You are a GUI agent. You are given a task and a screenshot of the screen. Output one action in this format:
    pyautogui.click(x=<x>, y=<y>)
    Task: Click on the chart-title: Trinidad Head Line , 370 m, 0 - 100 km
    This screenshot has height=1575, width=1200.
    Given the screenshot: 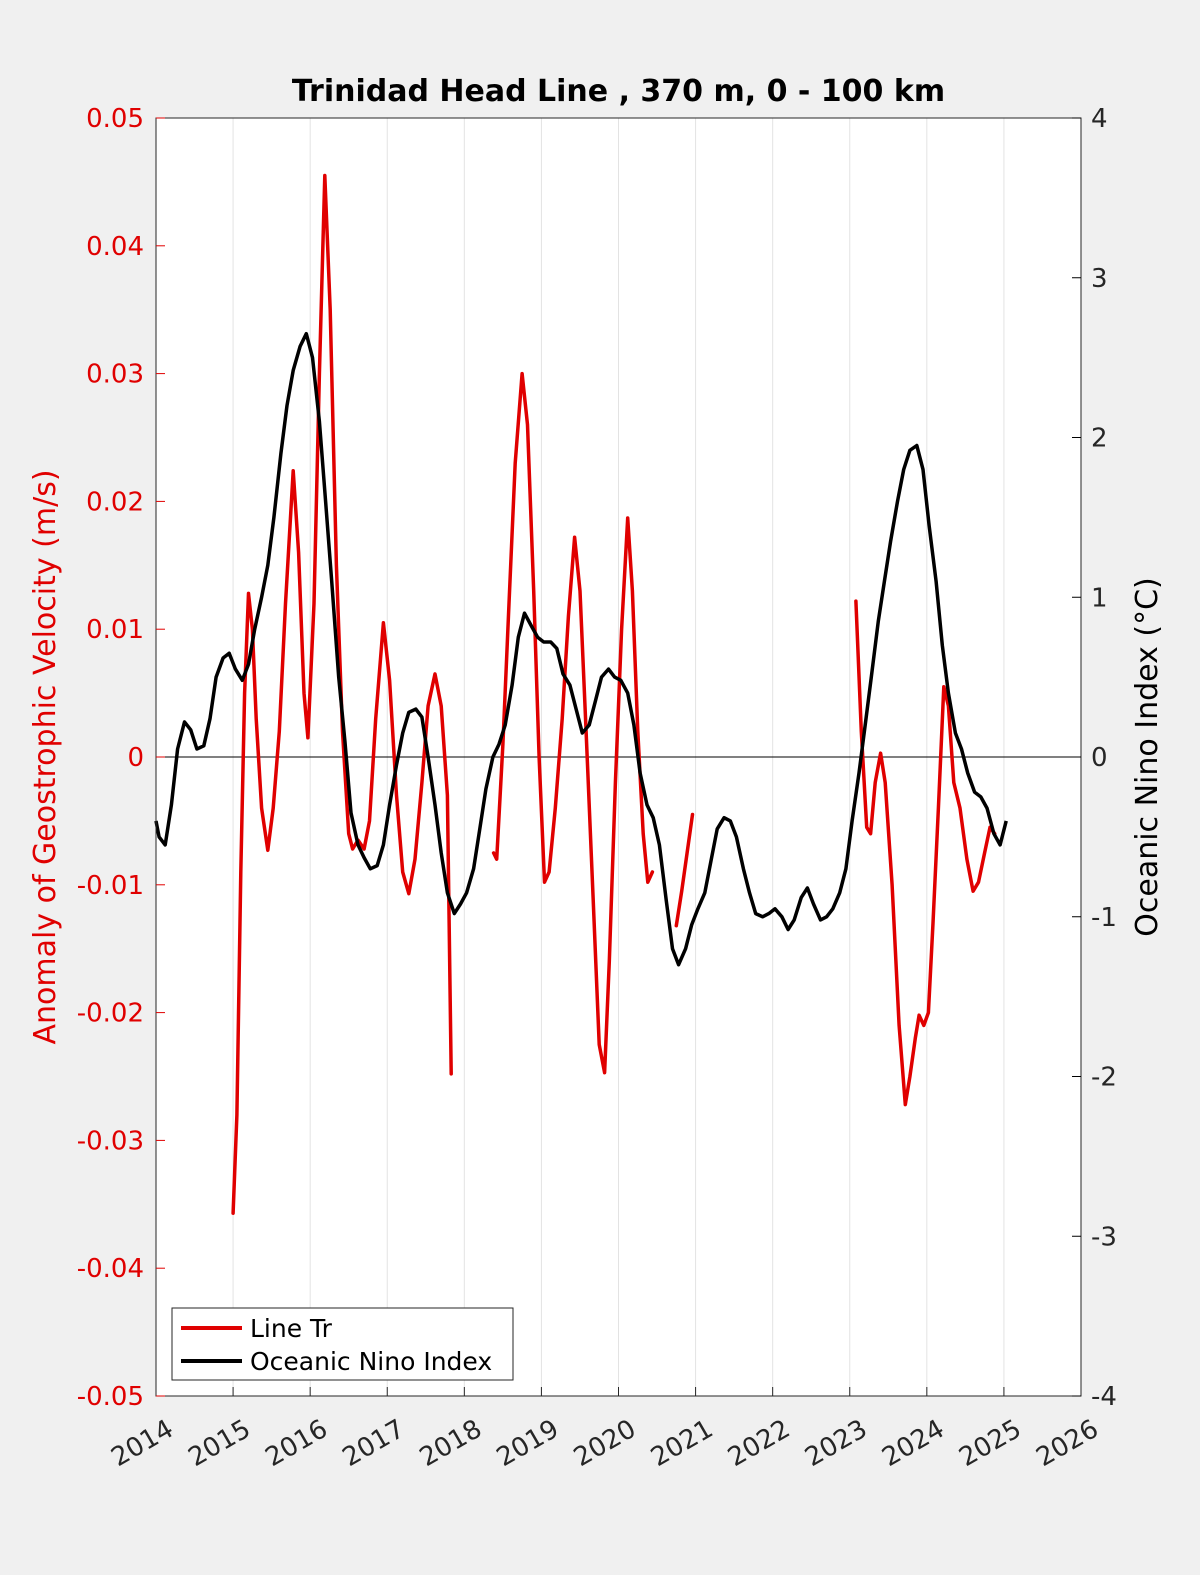 What is the action you would take?
    pyautogui.click(x=618, y=91)
    